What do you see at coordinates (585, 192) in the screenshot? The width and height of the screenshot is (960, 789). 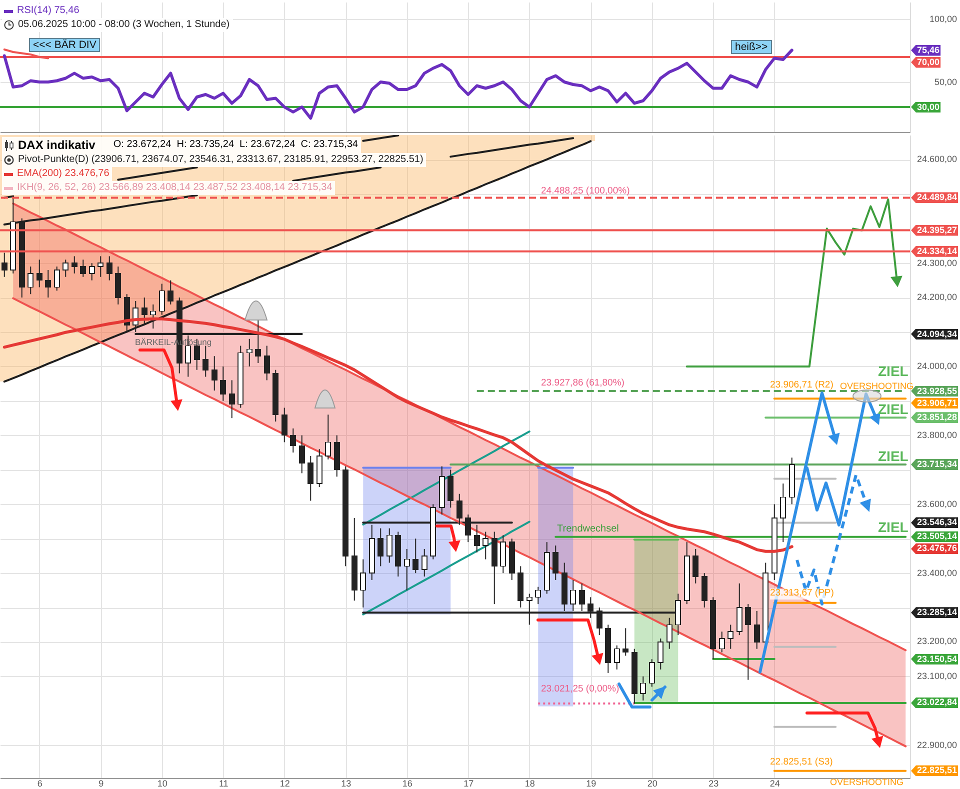 I see `annotation: 24.488,25 (100,00%)` at bounding box center [585, 192].